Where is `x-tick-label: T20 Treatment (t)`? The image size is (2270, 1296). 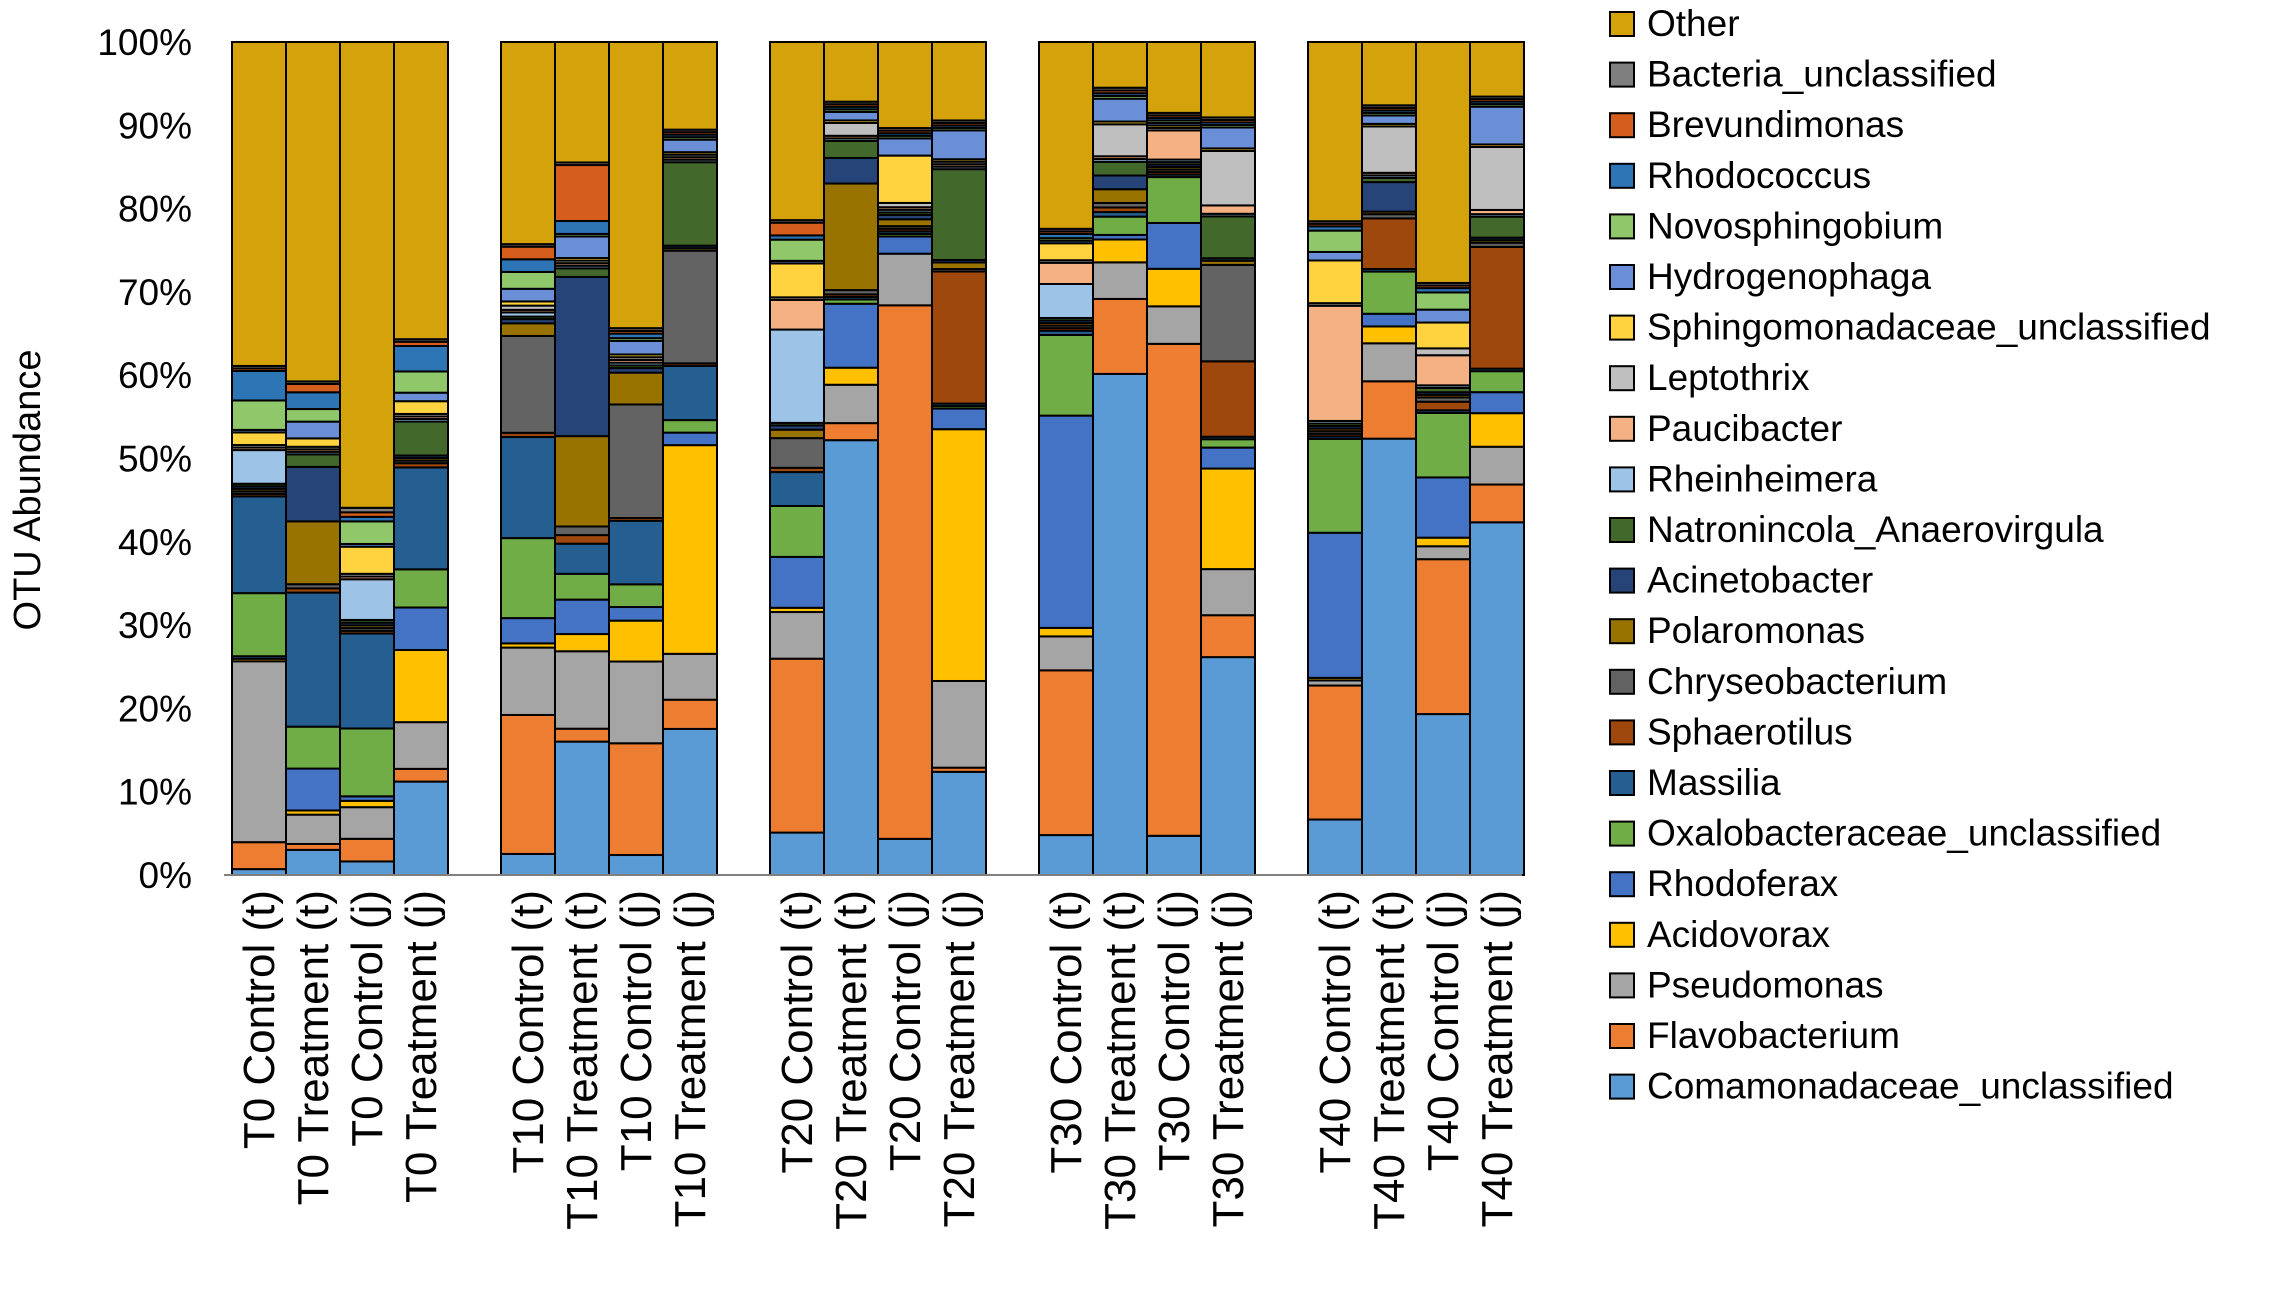 x-tick-label: T20 Treatment (t) is located at coordinates (851, 1060).